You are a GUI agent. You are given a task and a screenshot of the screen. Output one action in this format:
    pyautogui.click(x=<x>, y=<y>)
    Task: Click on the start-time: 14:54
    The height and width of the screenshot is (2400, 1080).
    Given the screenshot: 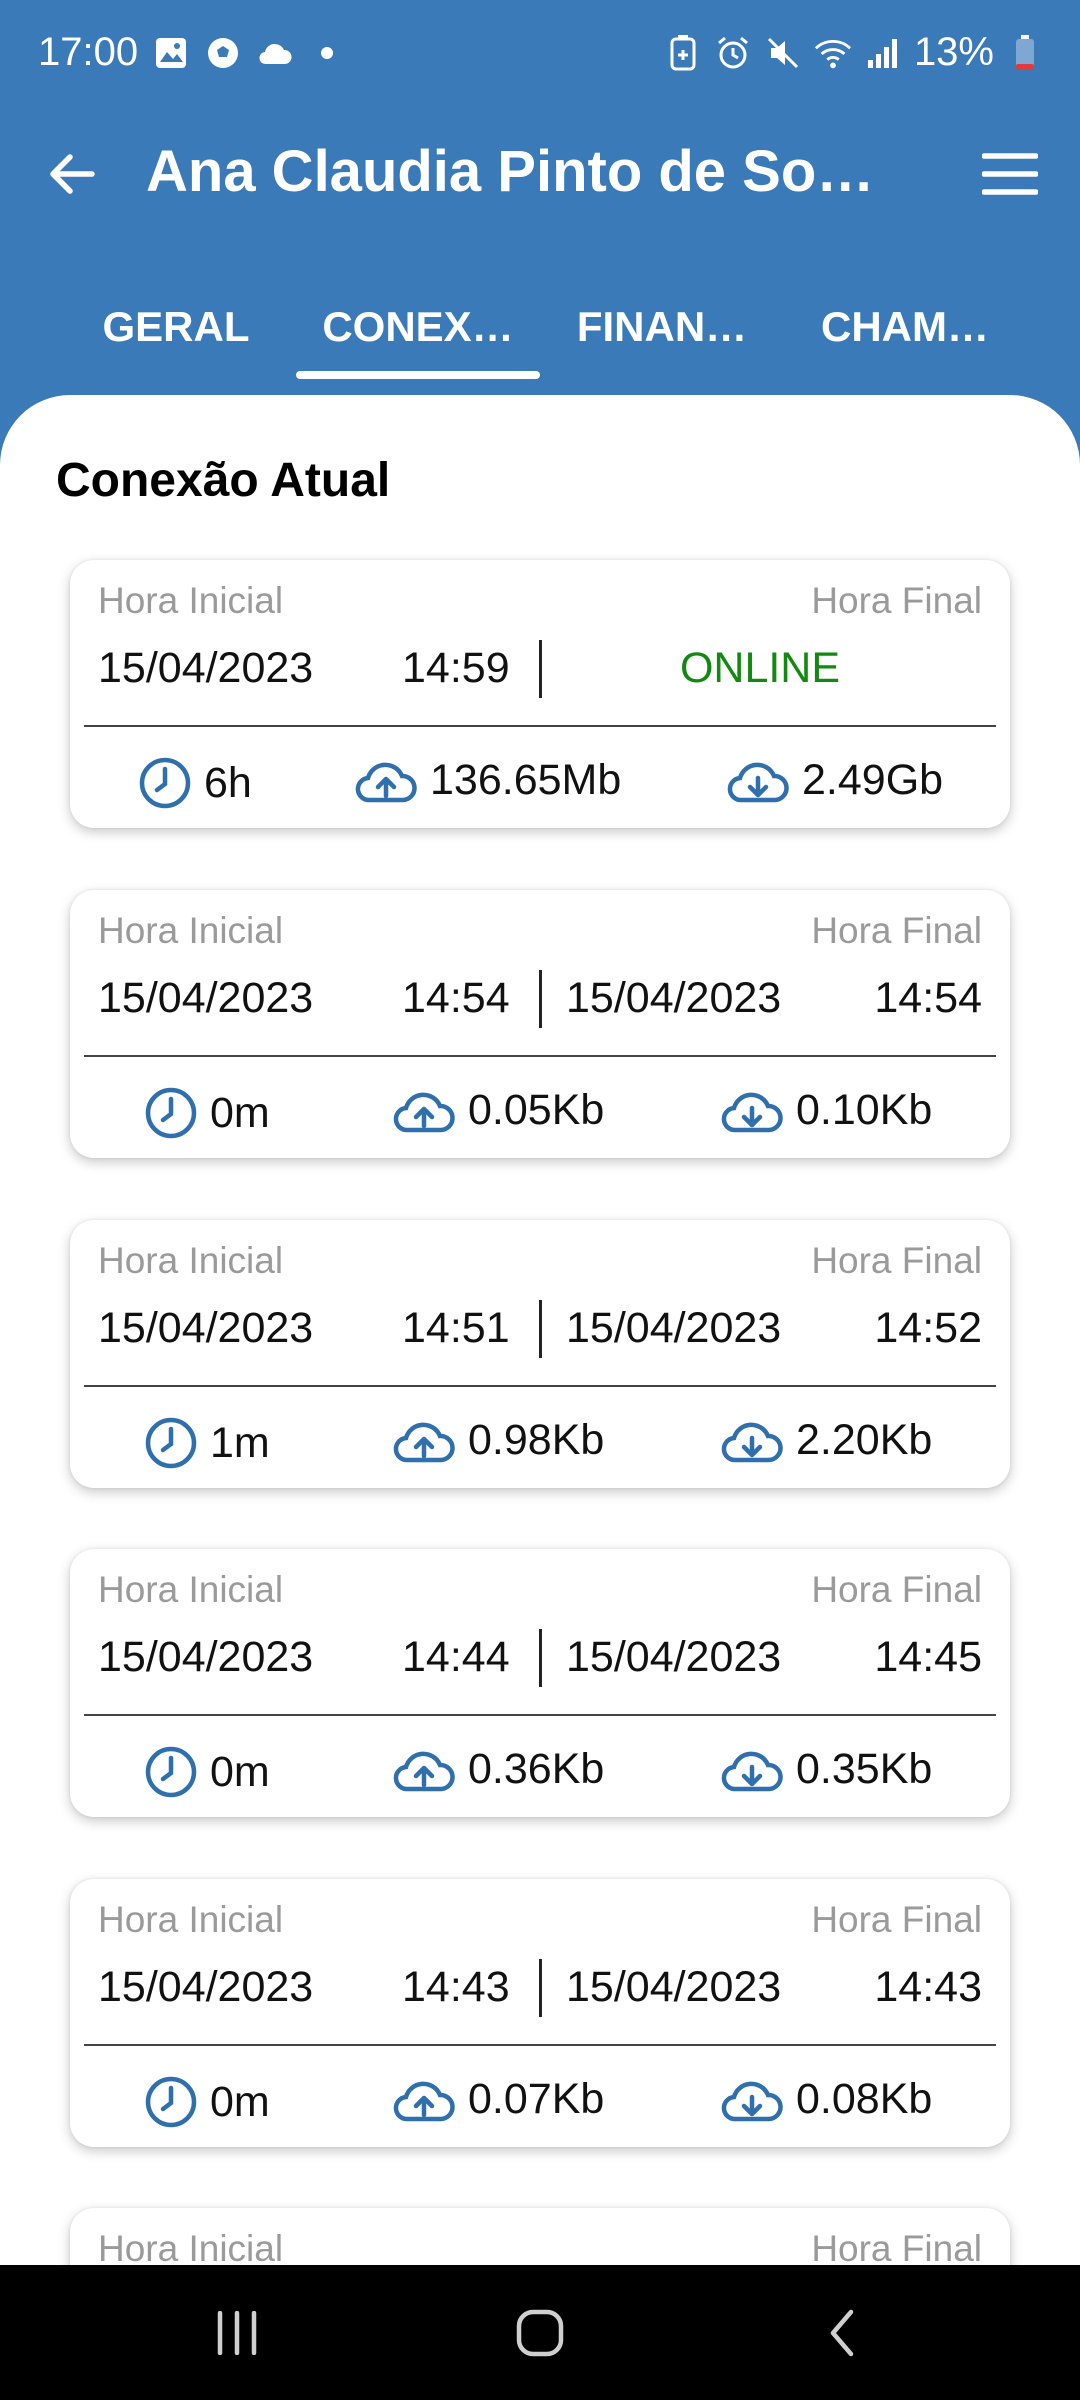 What is the action you would take?
    pyautogui.click(x=456, y=998)
    